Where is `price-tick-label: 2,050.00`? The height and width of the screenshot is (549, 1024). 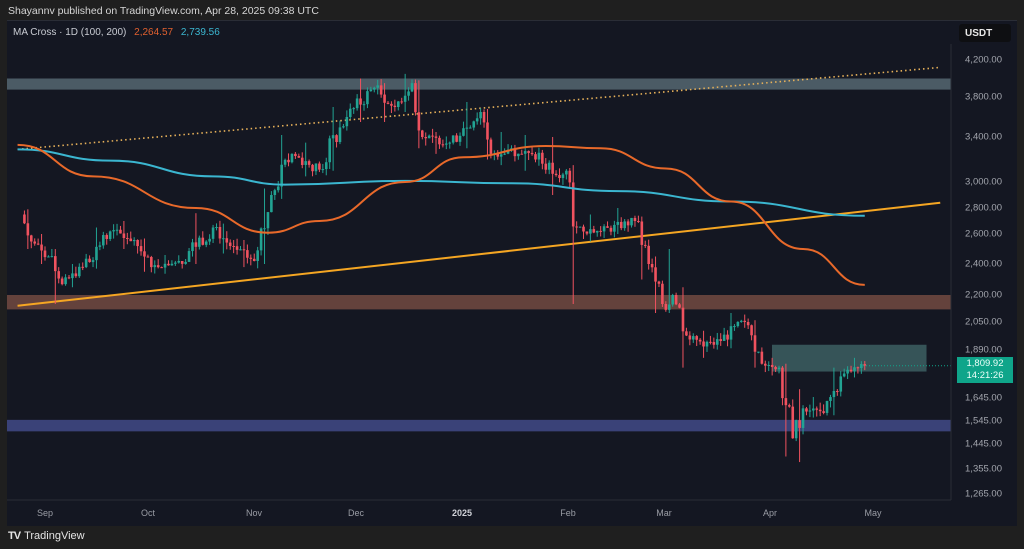
price-tick-label: 2,050.00 is located at coordinates (983, 322).